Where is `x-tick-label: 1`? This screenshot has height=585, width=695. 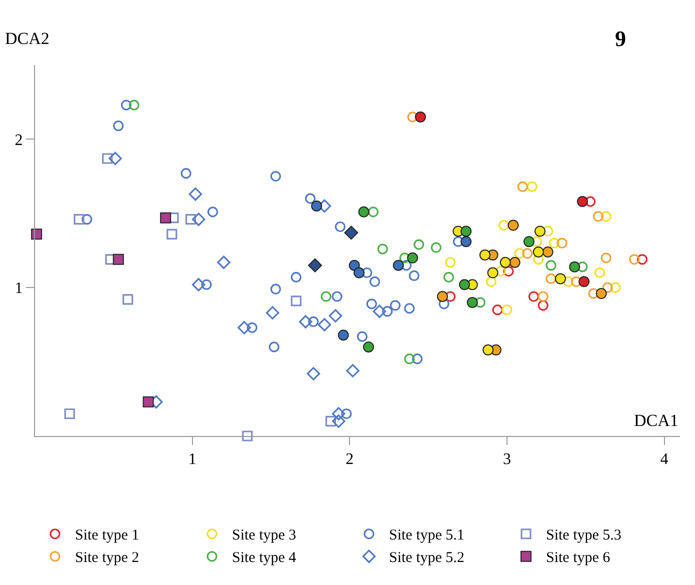
x-tick-label: 1 is located at coordinates (192, 459).